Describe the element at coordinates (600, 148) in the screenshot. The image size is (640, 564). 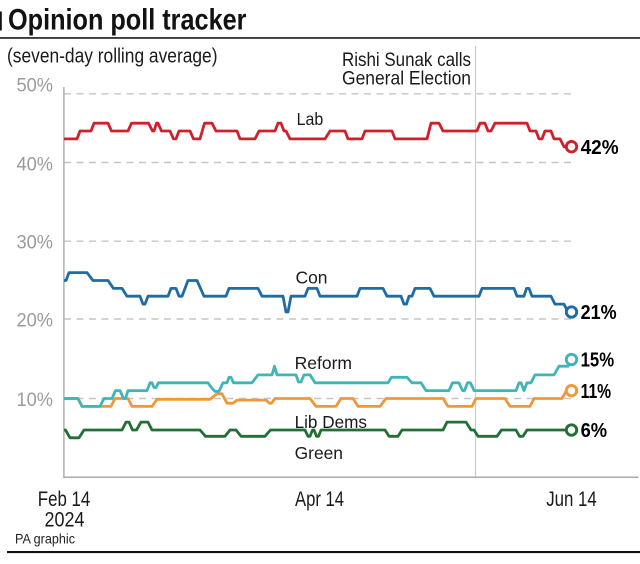
I see `svg-text: 42%` at that location.